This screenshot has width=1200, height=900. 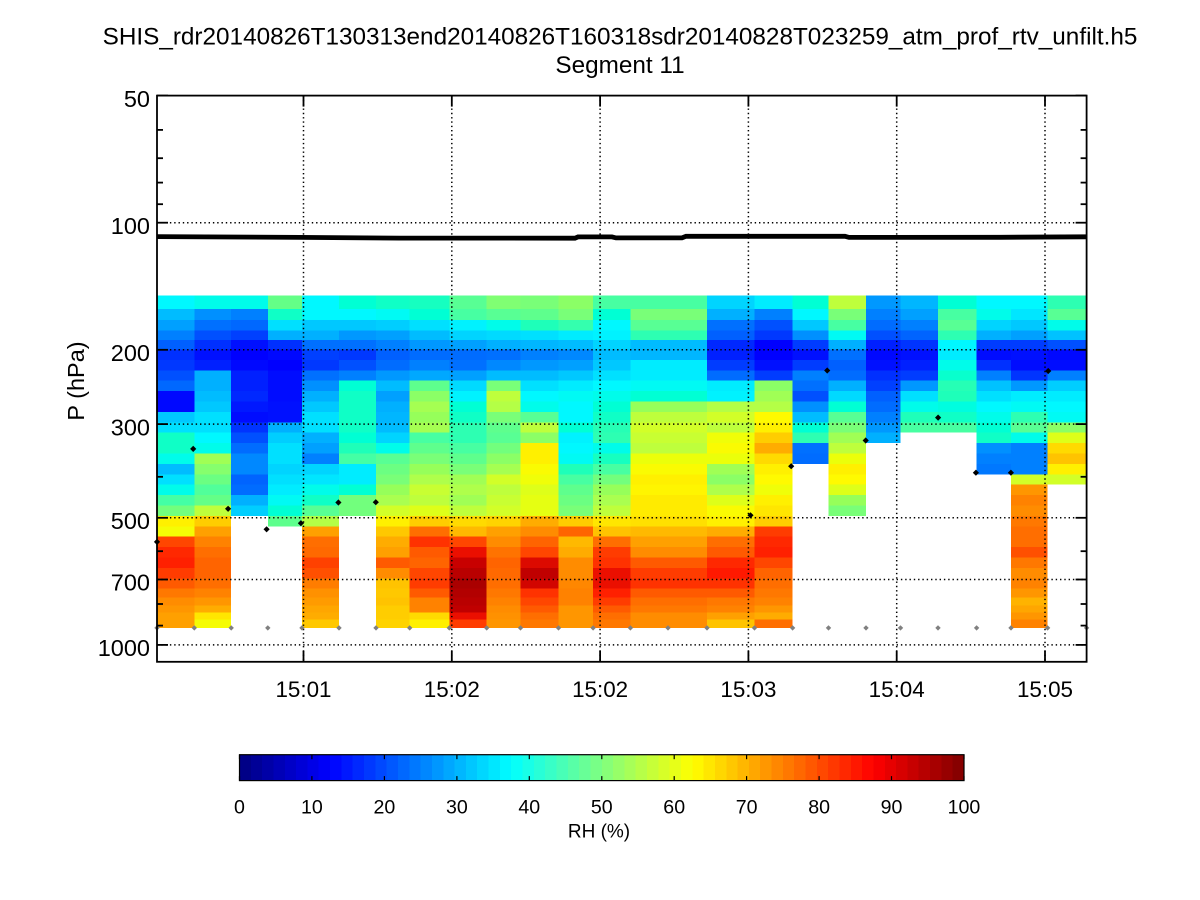 I want to click on svg-text: 15:05, so click(x=1045, y=689).